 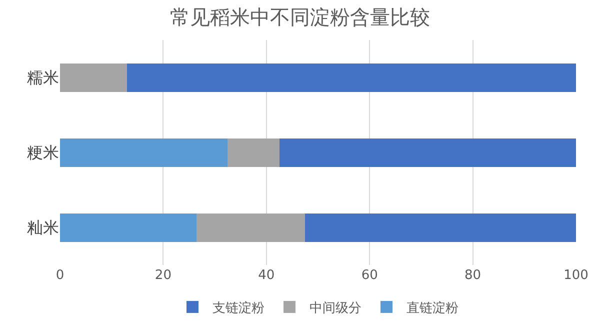 I want to click on x-tick-label: 20, so click(x=163, y=275).